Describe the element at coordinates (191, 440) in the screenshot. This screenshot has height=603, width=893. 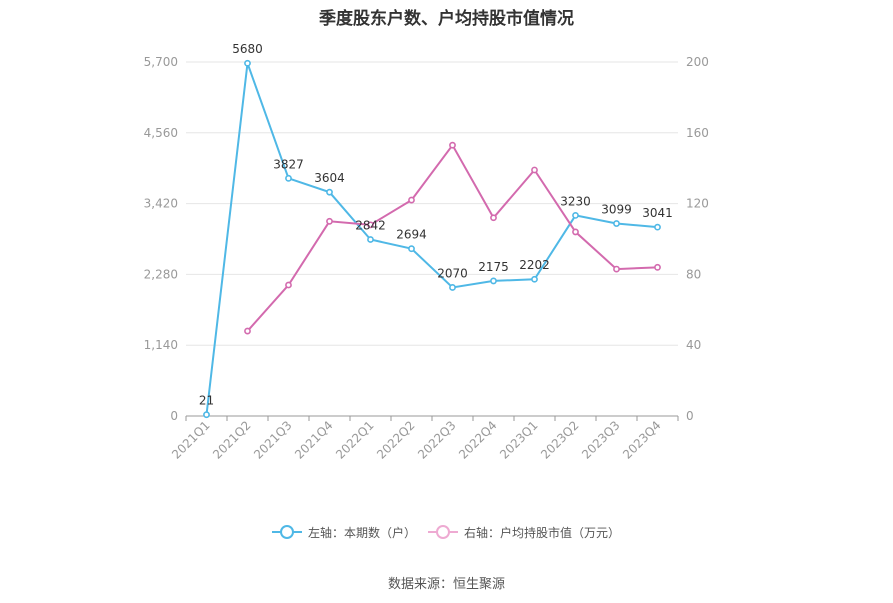
I see `x-axis-category-label: 2021Q1` at that location.